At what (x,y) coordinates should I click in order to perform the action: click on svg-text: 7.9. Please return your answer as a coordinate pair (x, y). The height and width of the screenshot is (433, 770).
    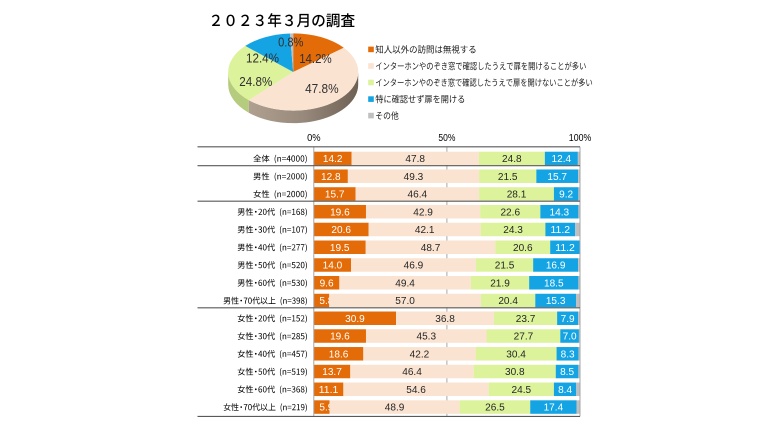
    Looking at the image, I should click on (568, 319).